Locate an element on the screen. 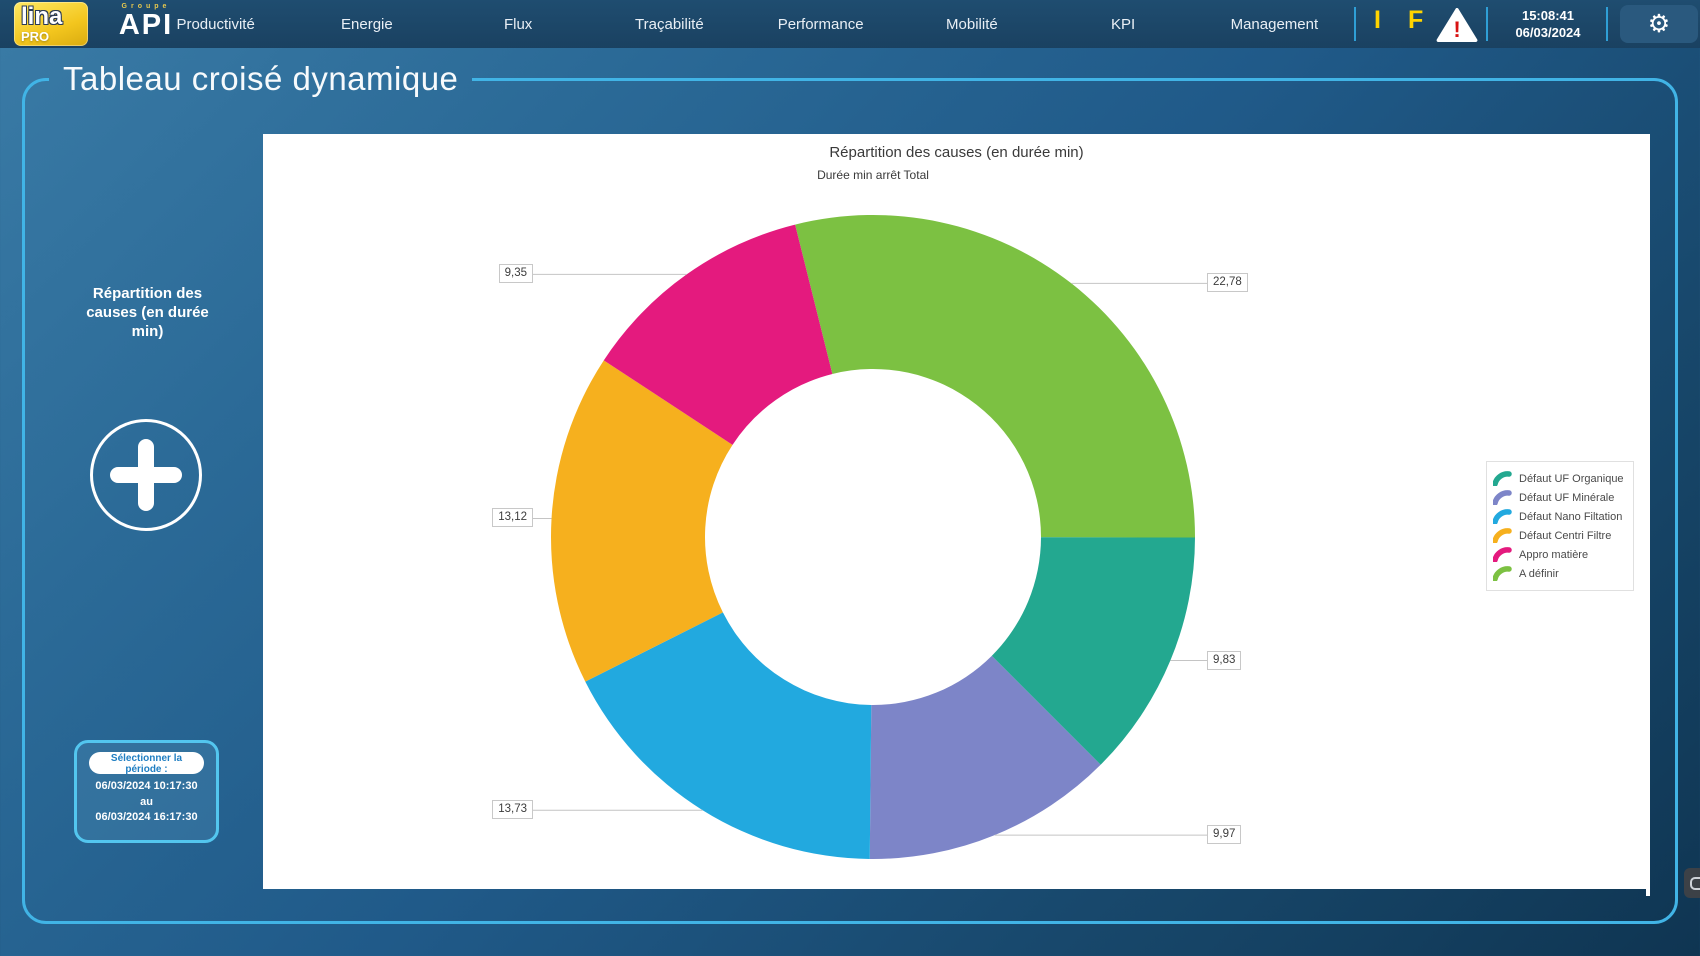  legend-item-appro-matiere: Appro matière is located at coordinates (1560, 554).